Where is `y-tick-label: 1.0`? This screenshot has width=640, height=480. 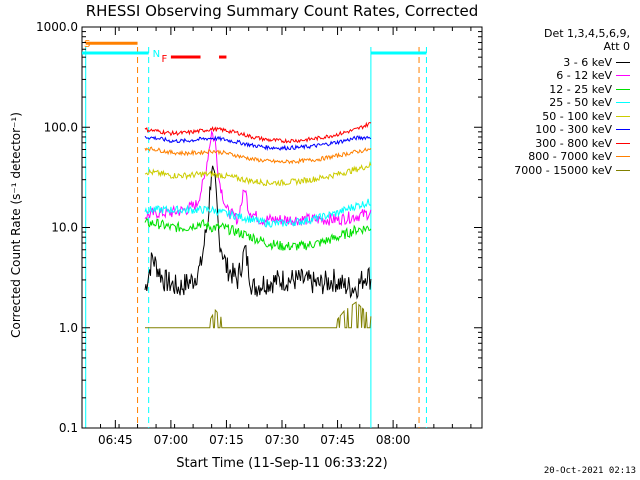
y-tick-label: 1.0 is located at coordinates (68, 328).